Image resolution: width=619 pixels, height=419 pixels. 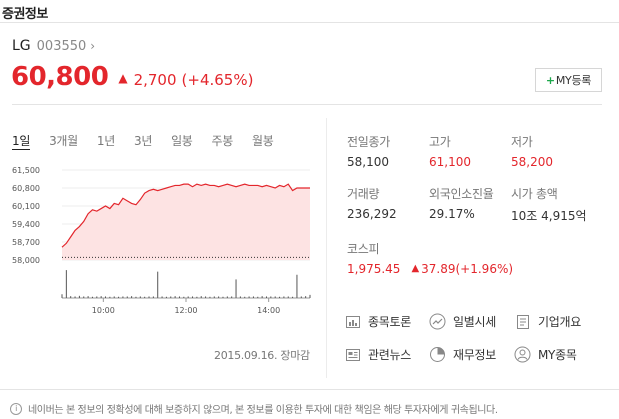 I want to click on stat-value: 10조 4,915억, so click(x=549, y=216).